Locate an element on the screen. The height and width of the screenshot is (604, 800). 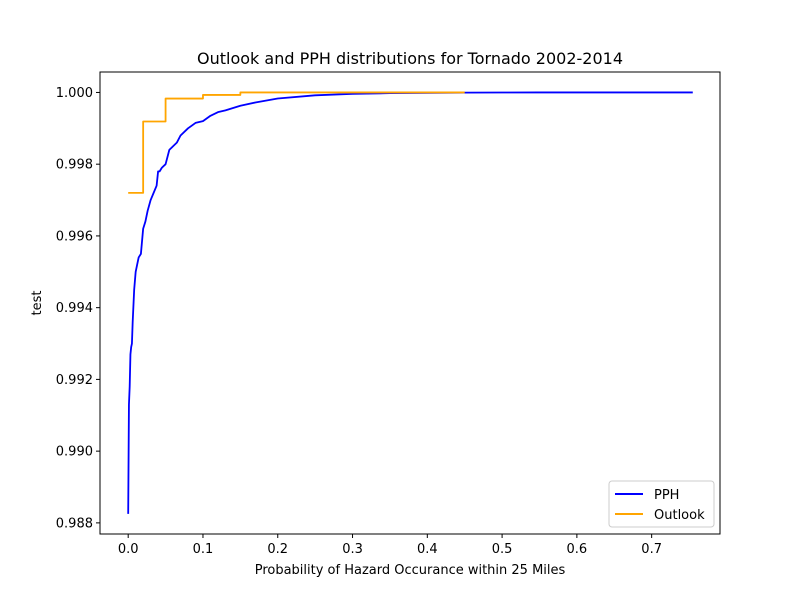
x-tick-label: 0.1 is located at coordinates (203, 549).